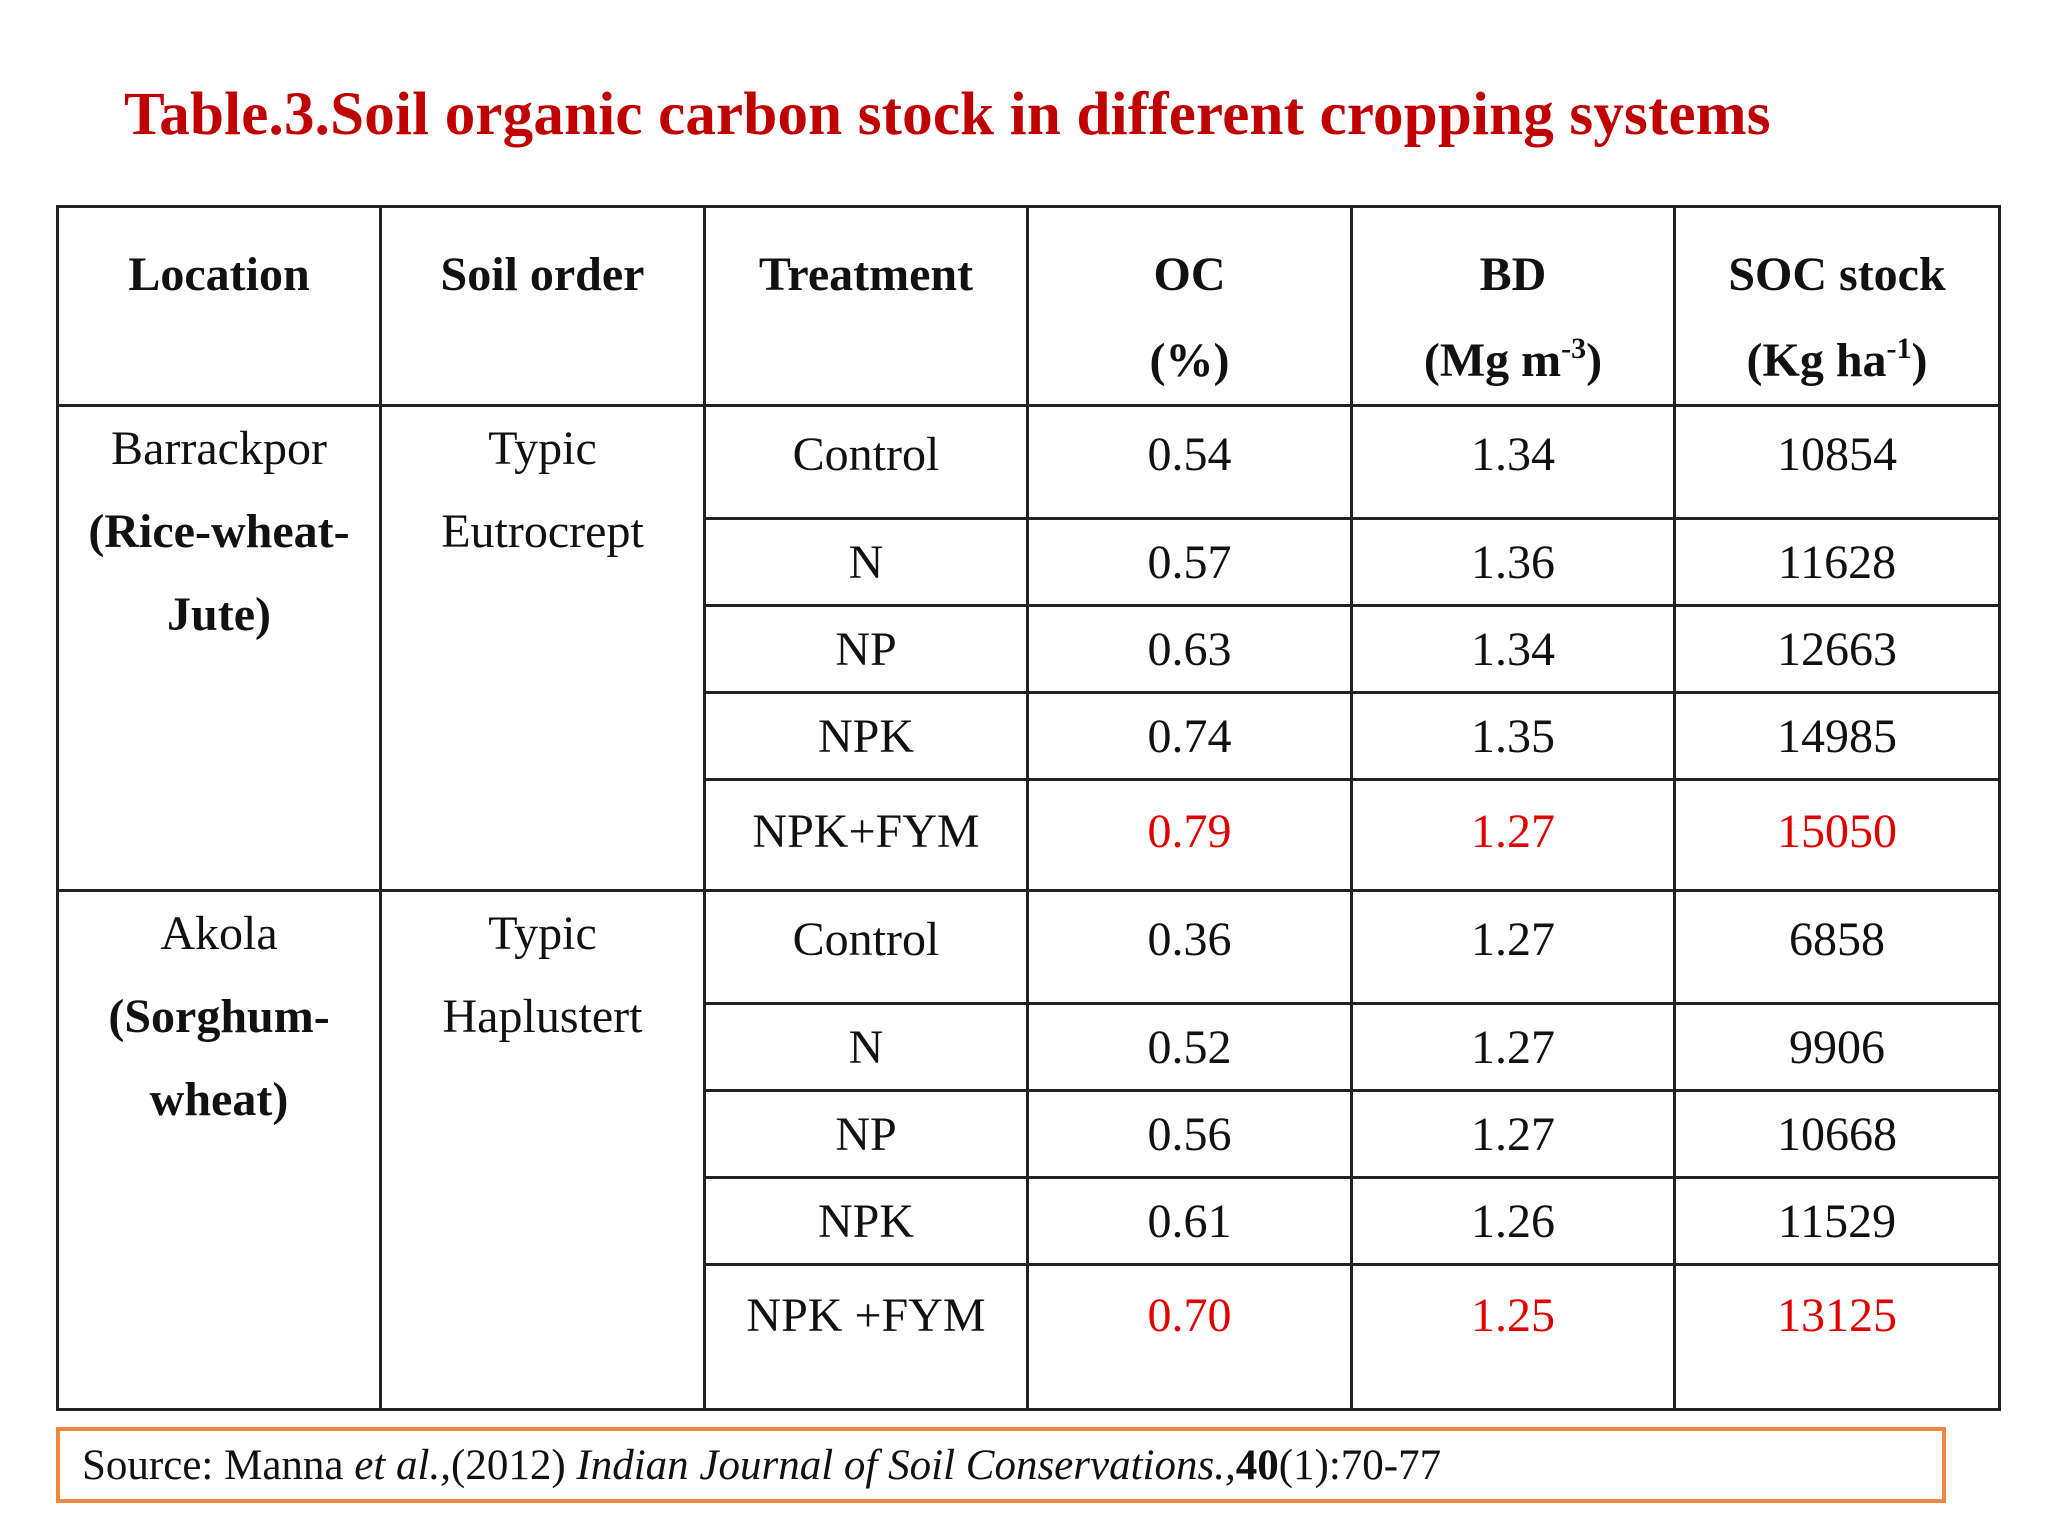 The width and height of the screenshot is (2048, 1536). What do you see at coordinates (219, 1150) in the screenshot?
I see `location-cell: Akola (Sorghum- wheat)` at bounding box center [219, 1150].